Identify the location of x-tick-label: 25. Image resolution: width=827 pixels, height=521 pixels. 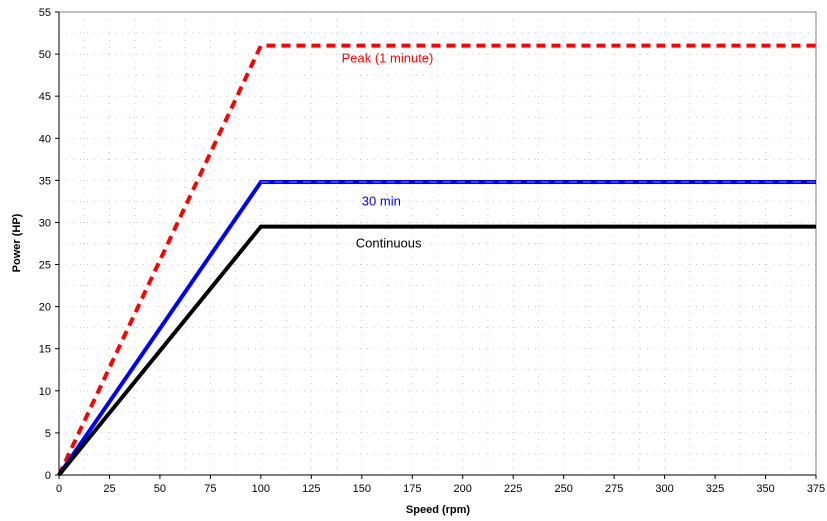
(109, 489).